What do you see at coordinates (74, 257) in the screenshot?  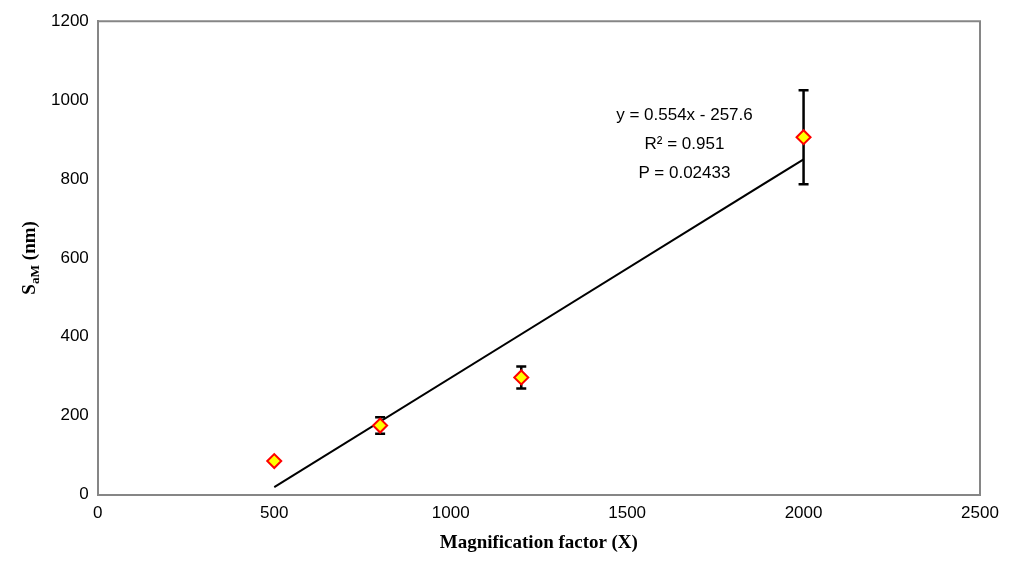 I see `y-tick-label: 600` at bounding box center [74, 257].